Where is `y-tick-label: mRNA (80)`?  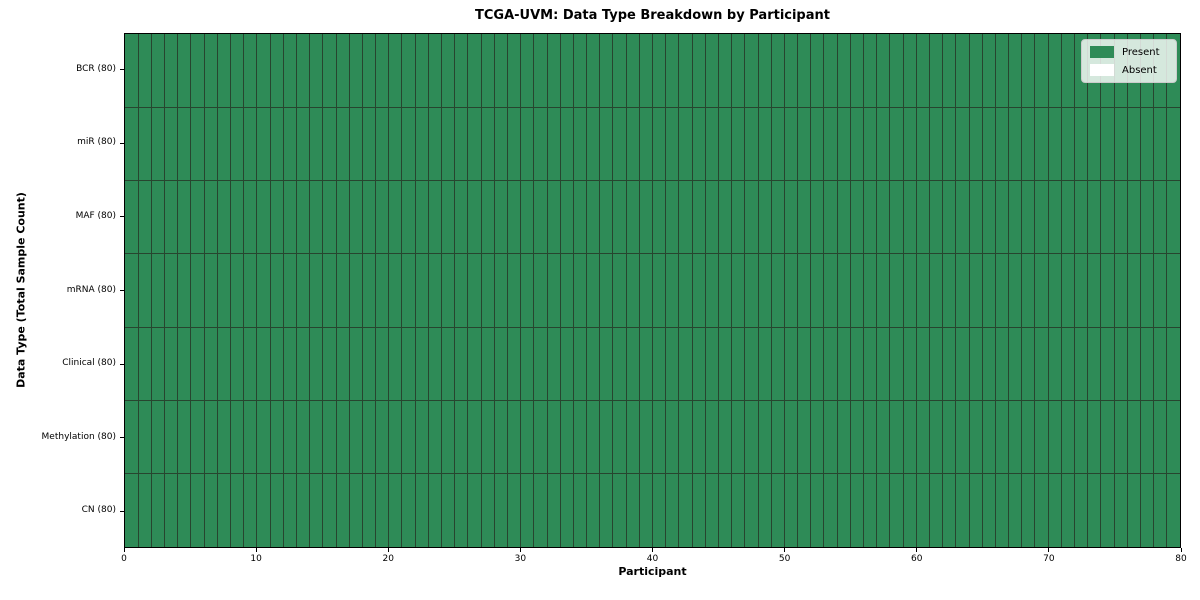 y-tick-label: mRNA (80) is located at coordinates (91, 289).